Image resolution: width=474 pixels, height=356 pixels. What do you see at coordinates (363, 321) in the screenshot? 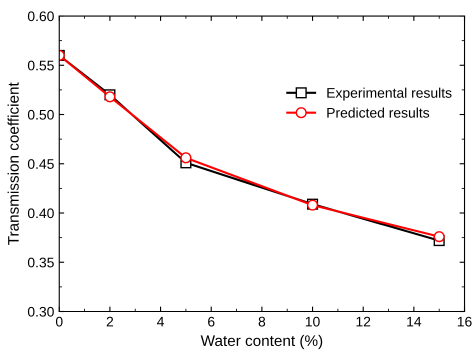
I see `x-tick-label: 12` at bounding box center [363, 321].